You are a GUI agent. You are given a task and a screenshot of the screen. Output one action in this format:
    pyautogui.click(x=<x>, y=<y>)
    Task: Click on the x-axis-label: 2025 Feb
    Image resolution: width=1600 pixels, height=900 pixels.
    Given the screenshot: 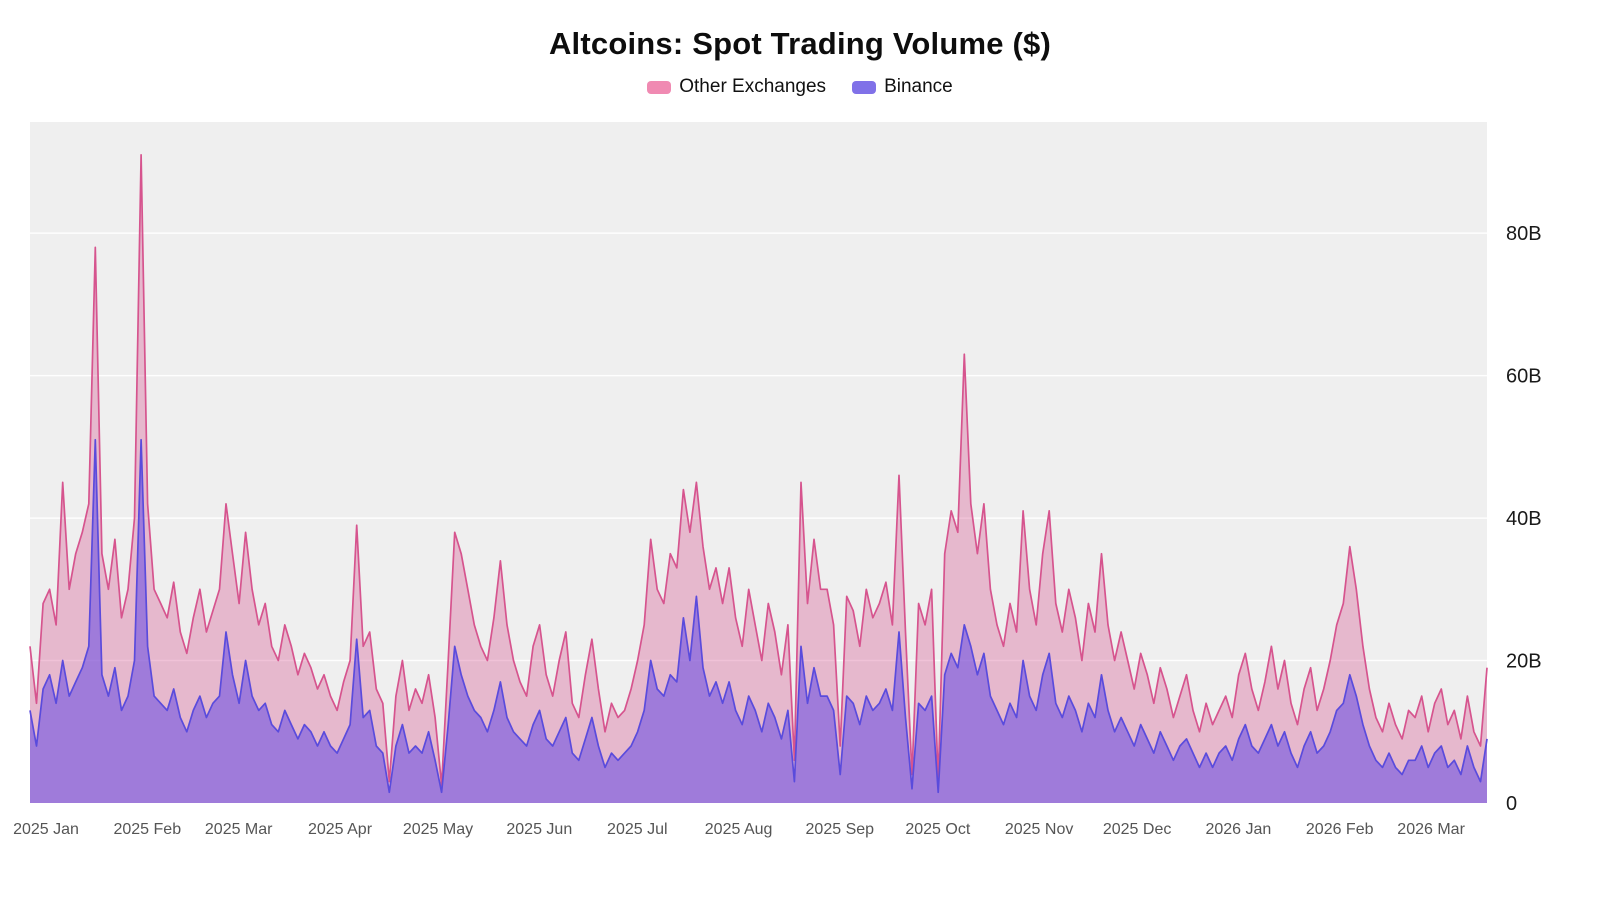 What is the action you would take?
    pyautogui.click(x=147, y=829)
    